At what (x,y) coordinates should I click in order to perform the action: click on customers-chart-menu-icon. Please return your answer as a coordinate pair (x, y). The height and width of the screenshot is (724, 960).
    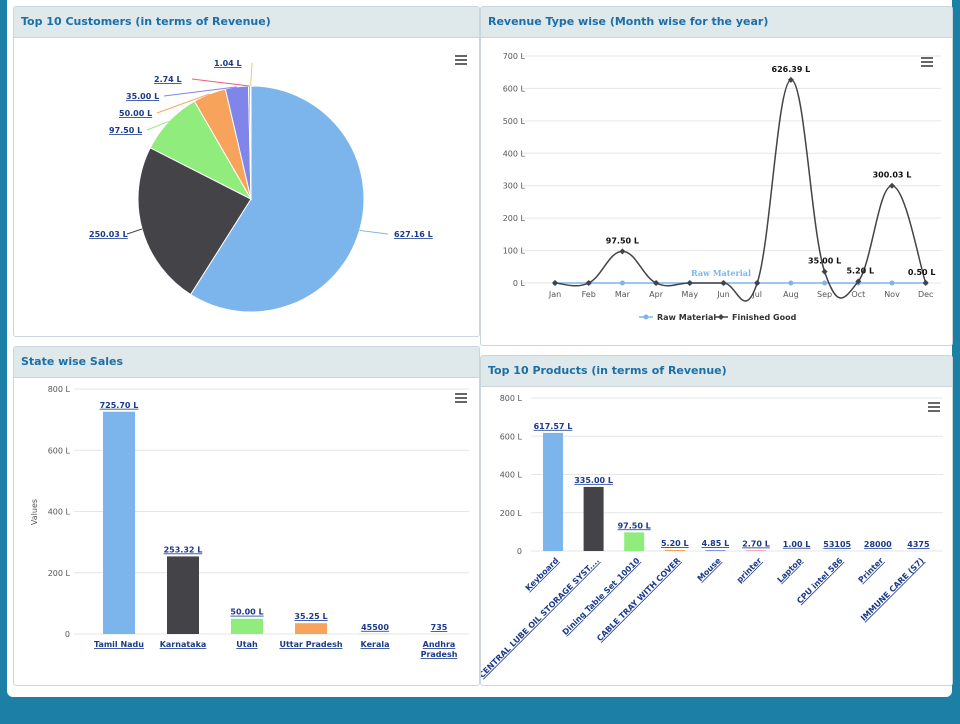
    Looking at the image, I should click on (461, 60).